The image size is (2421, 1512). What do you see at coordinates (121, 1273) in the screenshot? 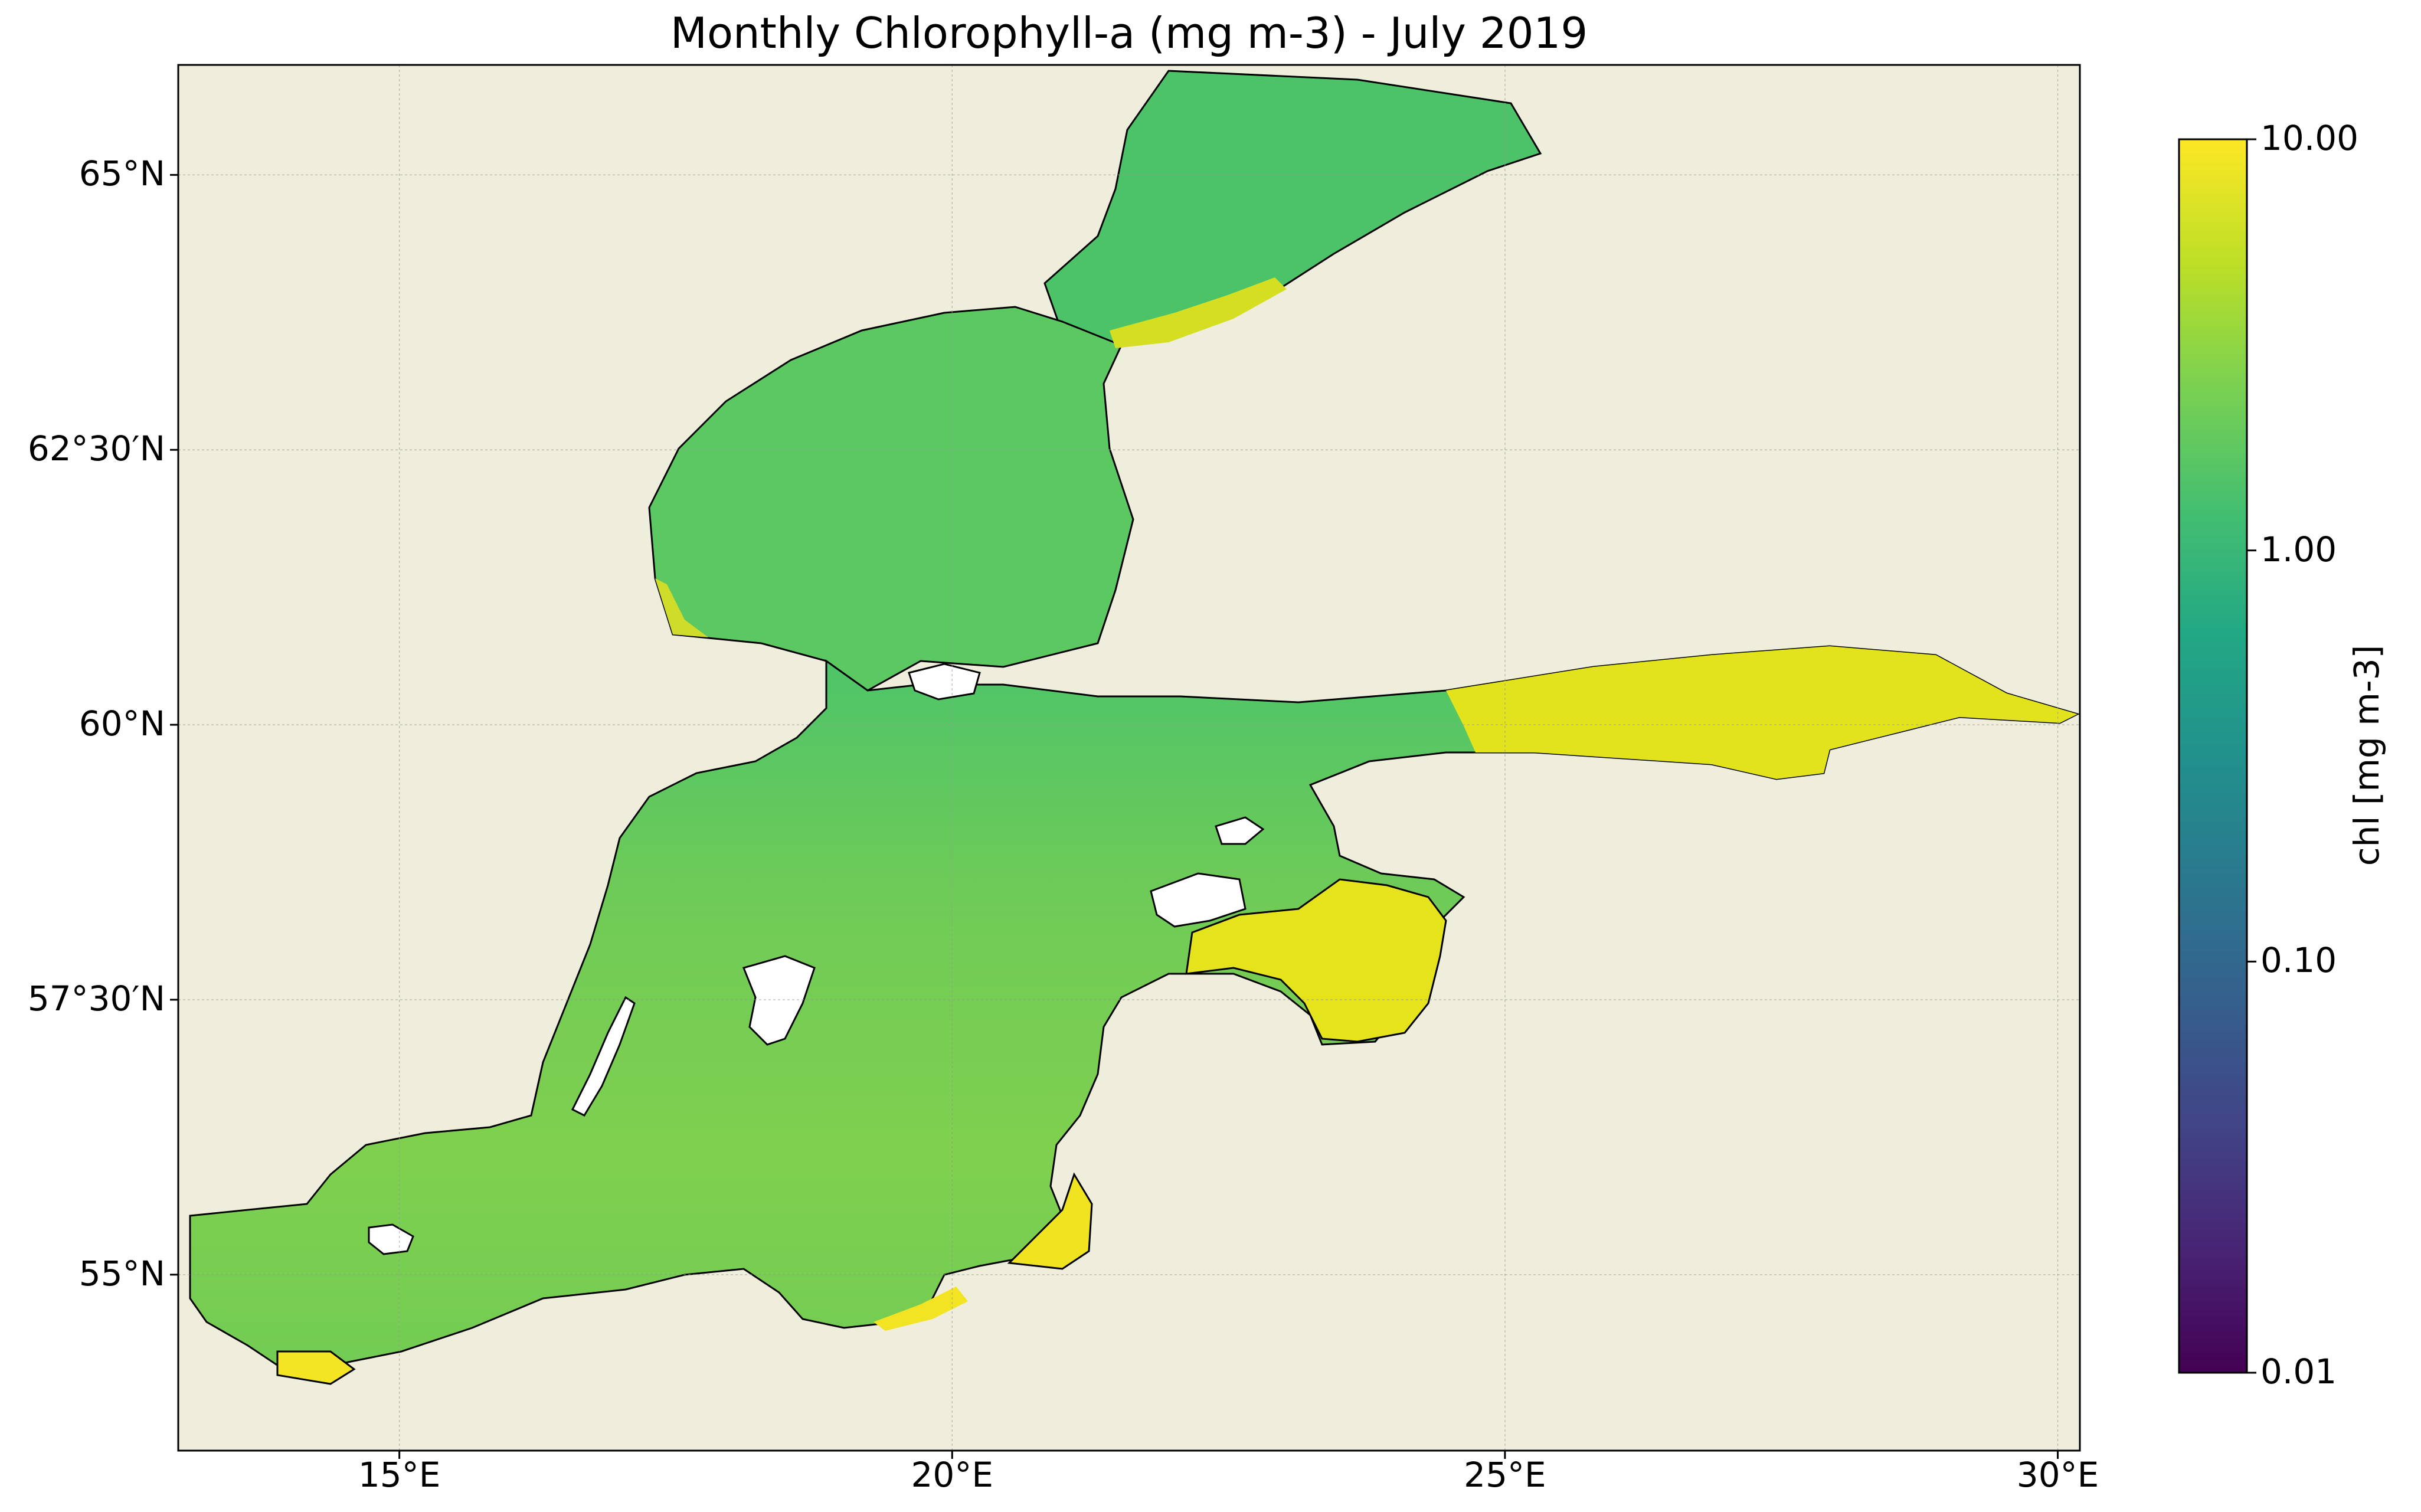
I see `lat-tick-label: 55°N` at bounding box center [121, 1273].